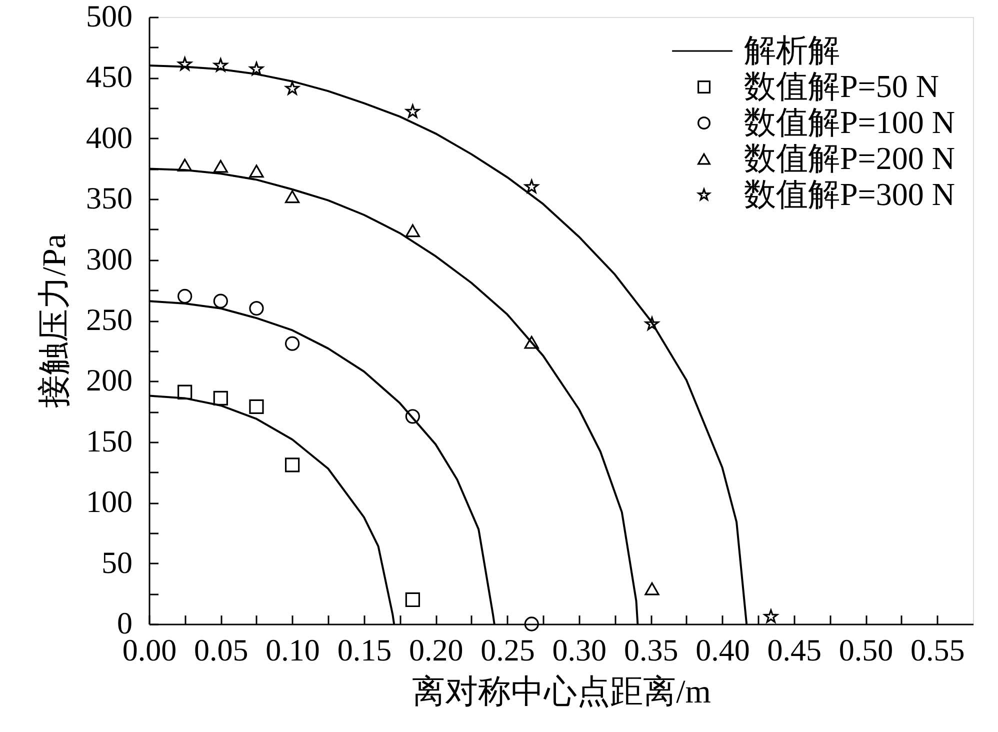  What do you see at coordinates (109, 76) in the screenshot?
I see `y-tick-label: 450` at bounding box center [109, 76].